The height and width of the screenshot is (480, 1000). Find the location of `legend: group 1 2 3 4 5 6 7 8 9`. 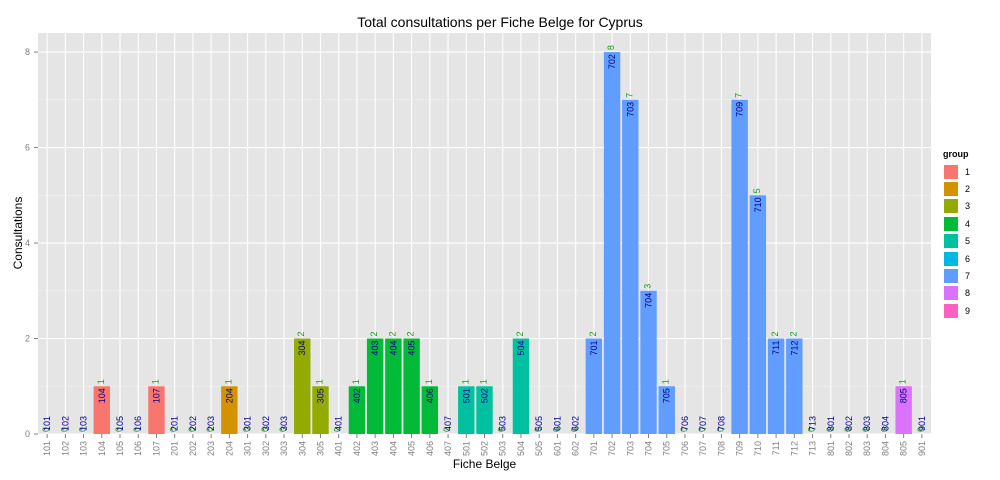

legend: group 1 2 3 4 5 6 7 8 9 is located at coordinates (956, 234).